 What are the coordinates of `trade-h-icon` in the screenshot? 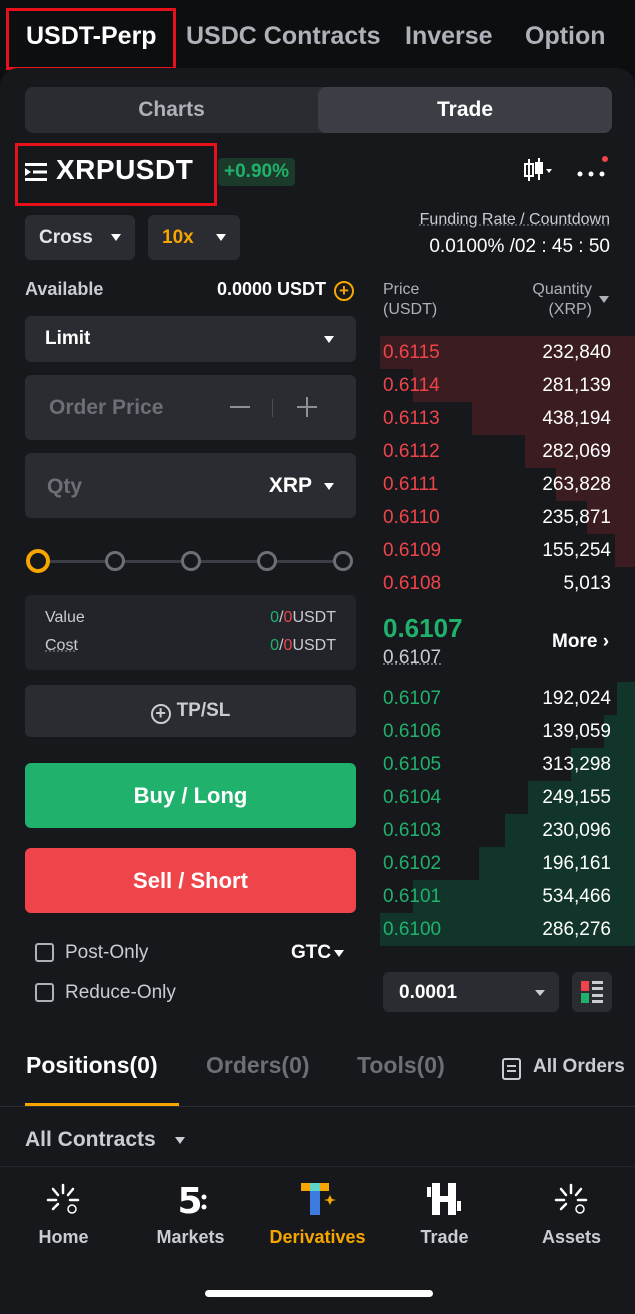 It's located at (444, 1199).